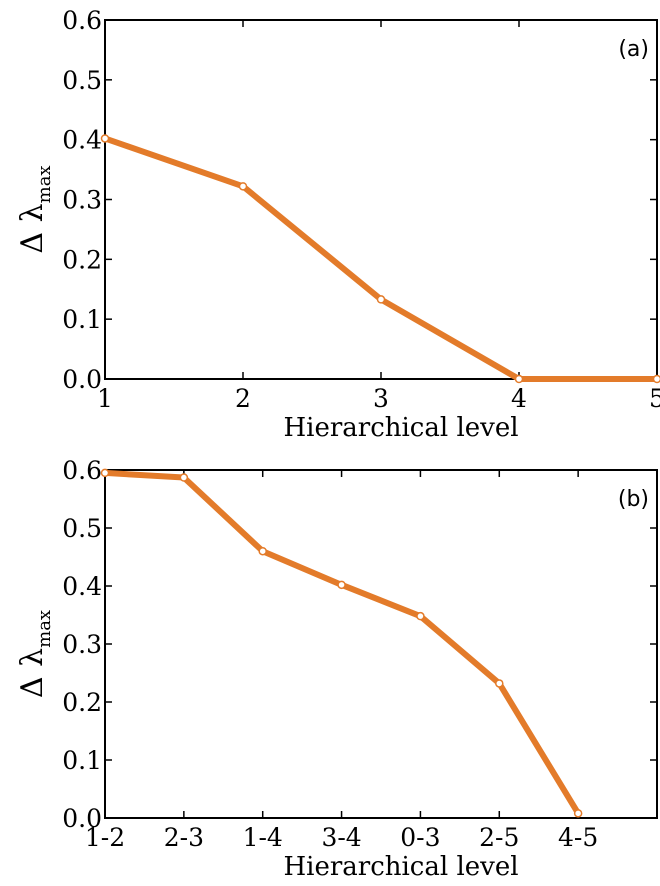  What do you see at coordinates (400, 867) in the screenshot?
I see `x-axis-label-b: Hierarchical level` at bounding box center [400, 867].